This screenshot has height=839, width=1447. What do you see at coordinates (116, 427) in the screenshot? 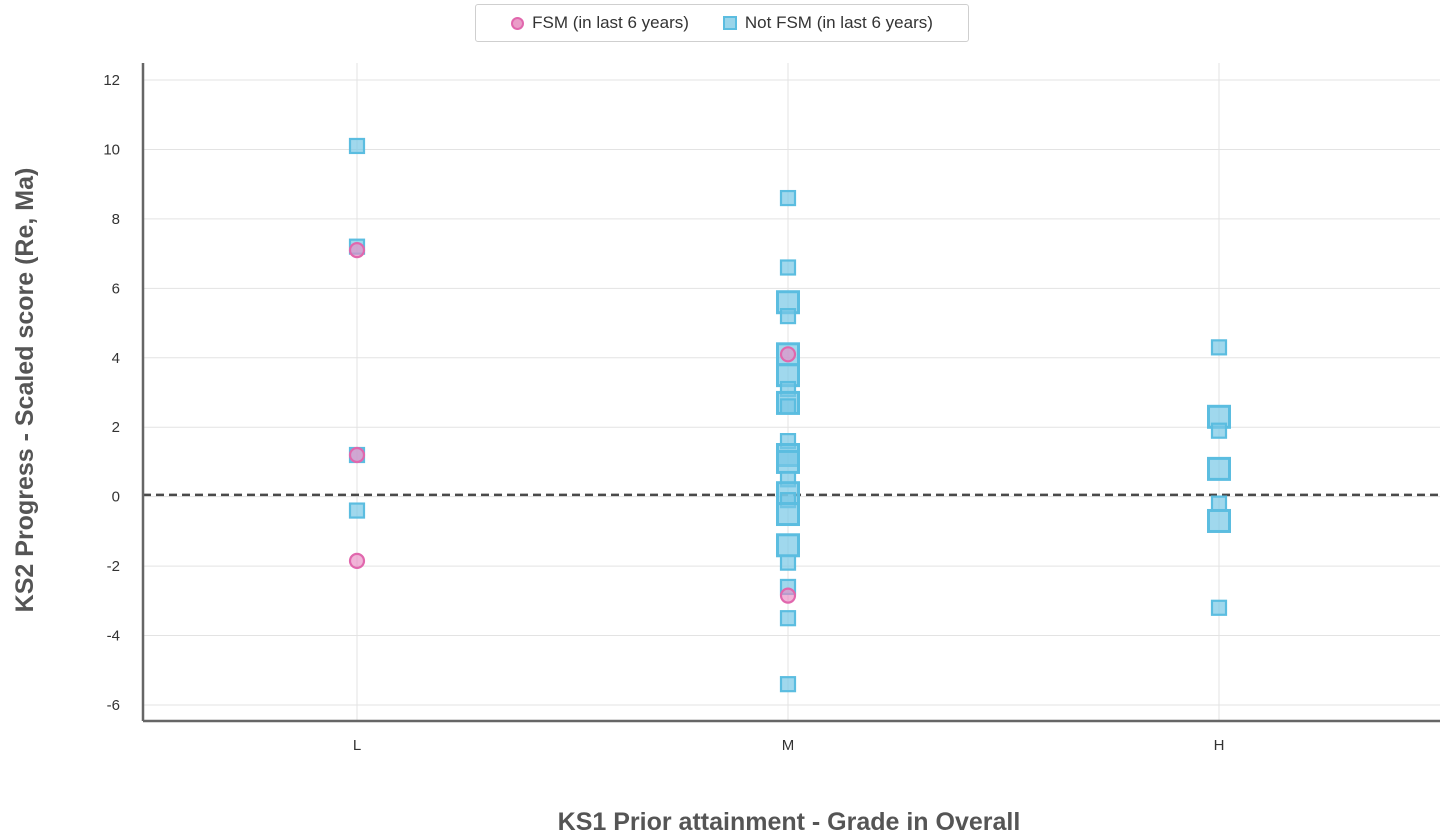
I see `y-tick-label: 2` at bounding box center [116, 427].